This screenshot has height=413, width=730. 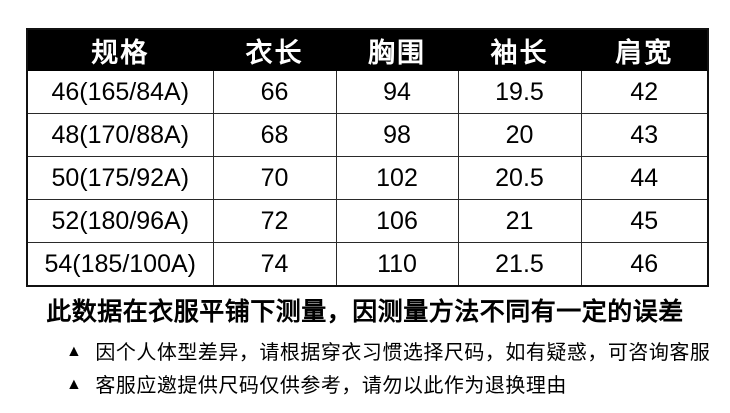 What do you see at coordinates (274, 178) in the screenshot?
I see `value-cell: 70` at bounding box center [274, 178].